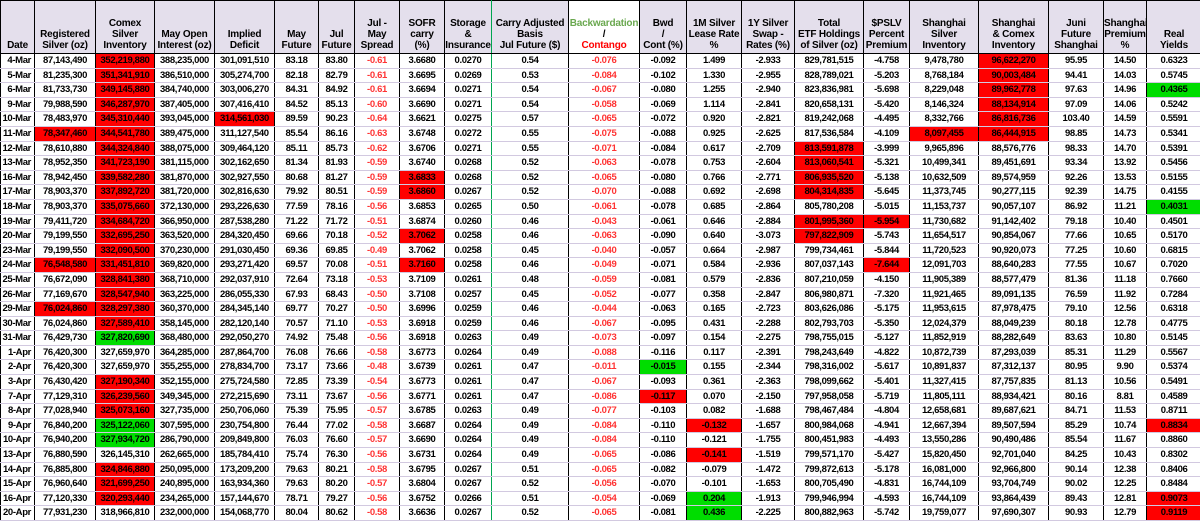 Image resolution: width=1200 pixels, height=523 pixels. I want to click on cell-real_yields: 0.5155, so click(1173, 178).